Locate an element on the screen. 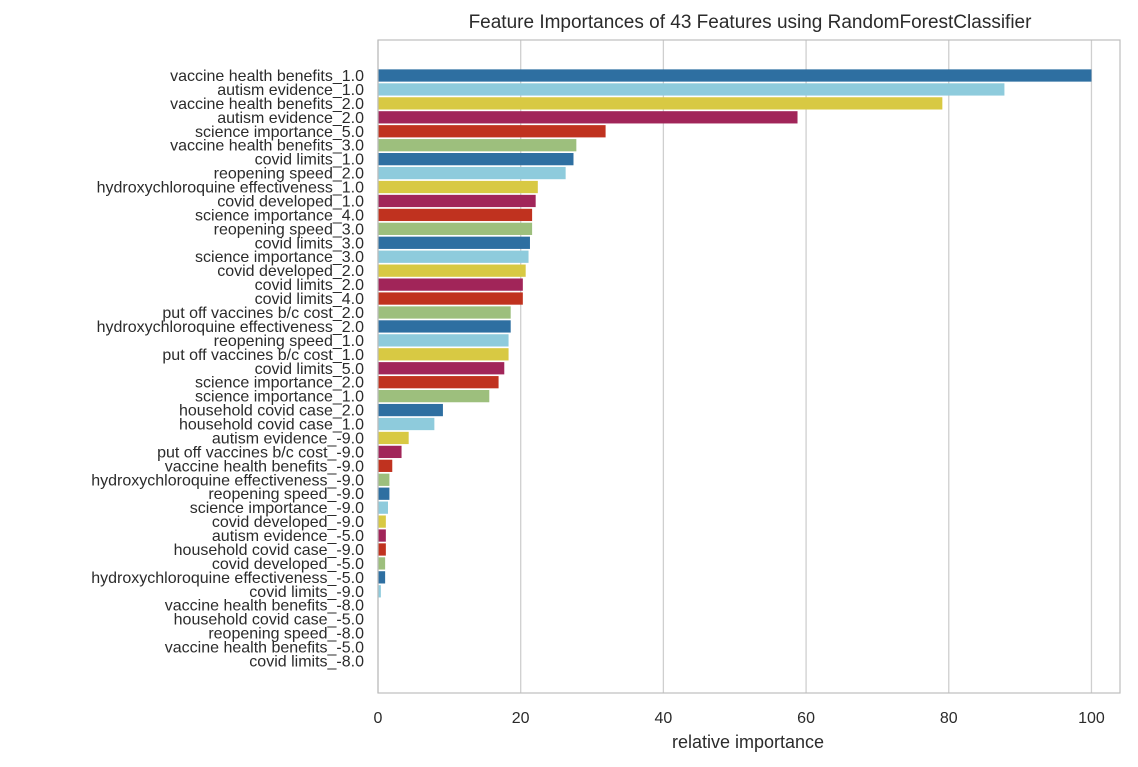  y-tick-label: covid limits_-8.0 is located at coordinates (306, 662).